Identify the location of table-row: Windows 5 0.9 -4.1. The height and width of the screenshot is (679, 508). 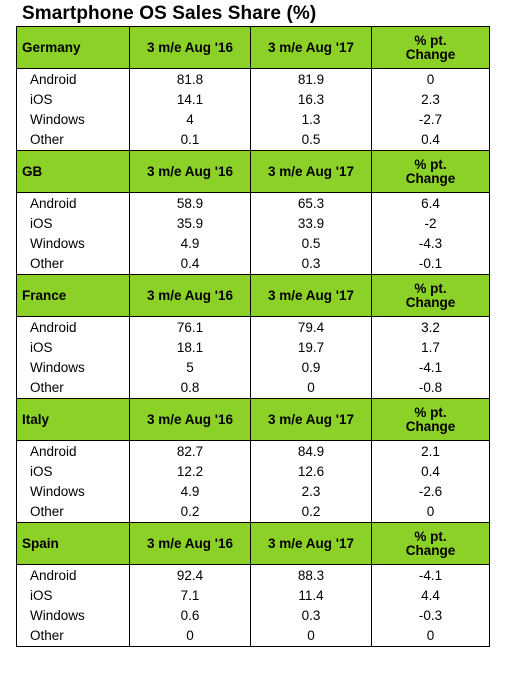
(253, 368).